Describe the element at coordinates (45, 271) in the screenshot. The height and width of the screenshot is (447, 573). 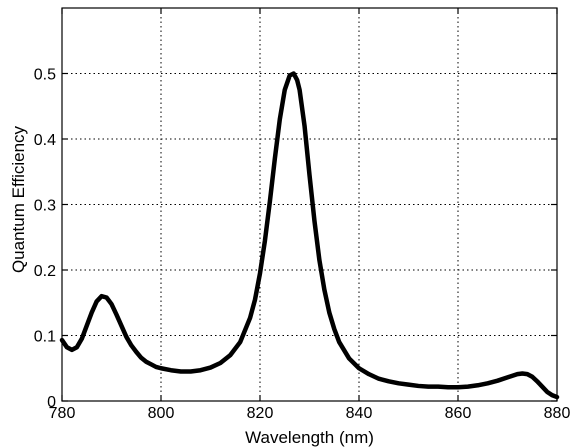
I see `y-tick-label: 0.2` at that location.